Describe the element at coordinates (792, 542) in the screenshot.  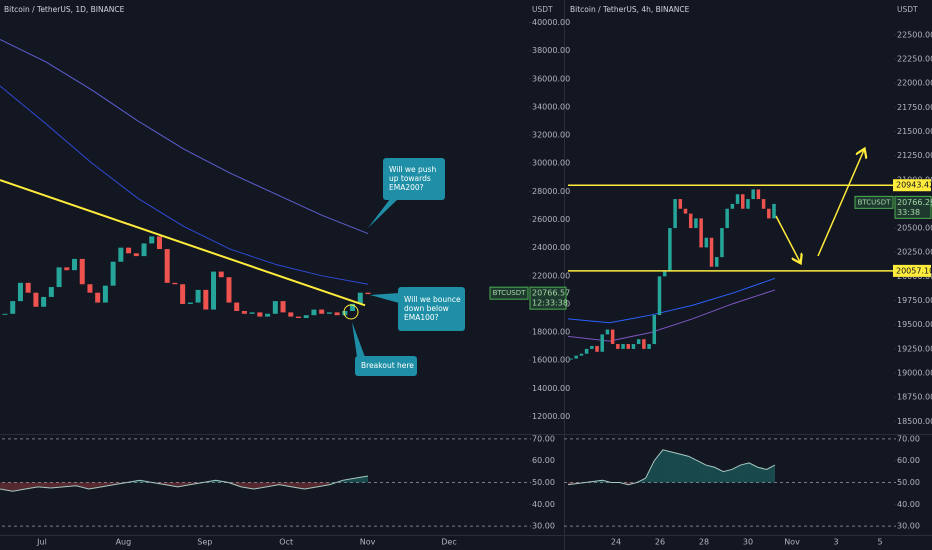
I see `x-tick-label: Nov` at that location.